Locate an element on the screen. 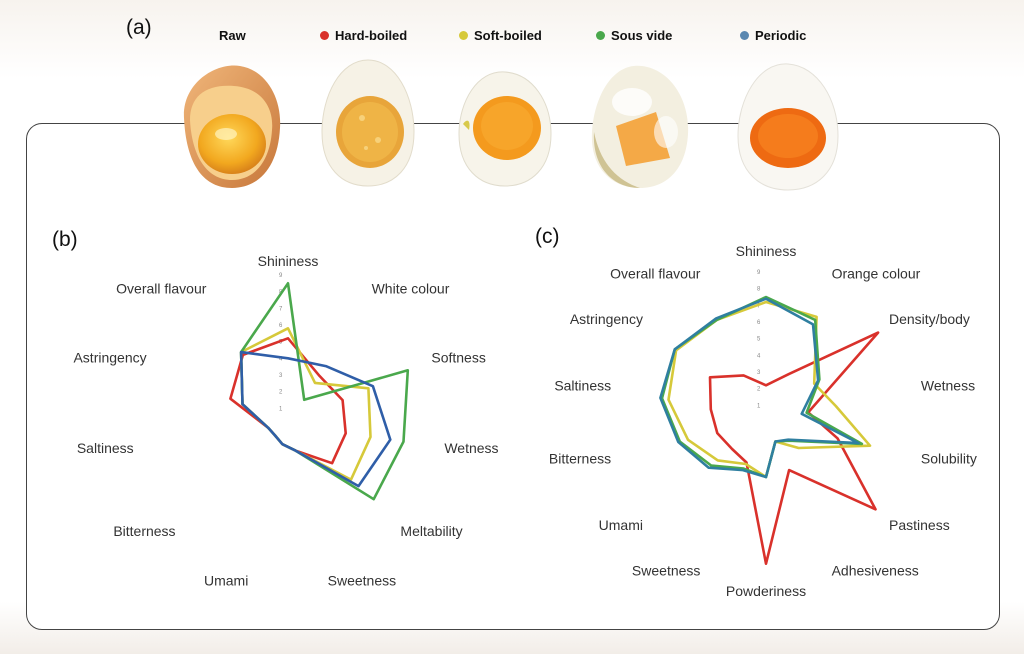  legend-item-raw: Raw is located at coordinates (232, 35).